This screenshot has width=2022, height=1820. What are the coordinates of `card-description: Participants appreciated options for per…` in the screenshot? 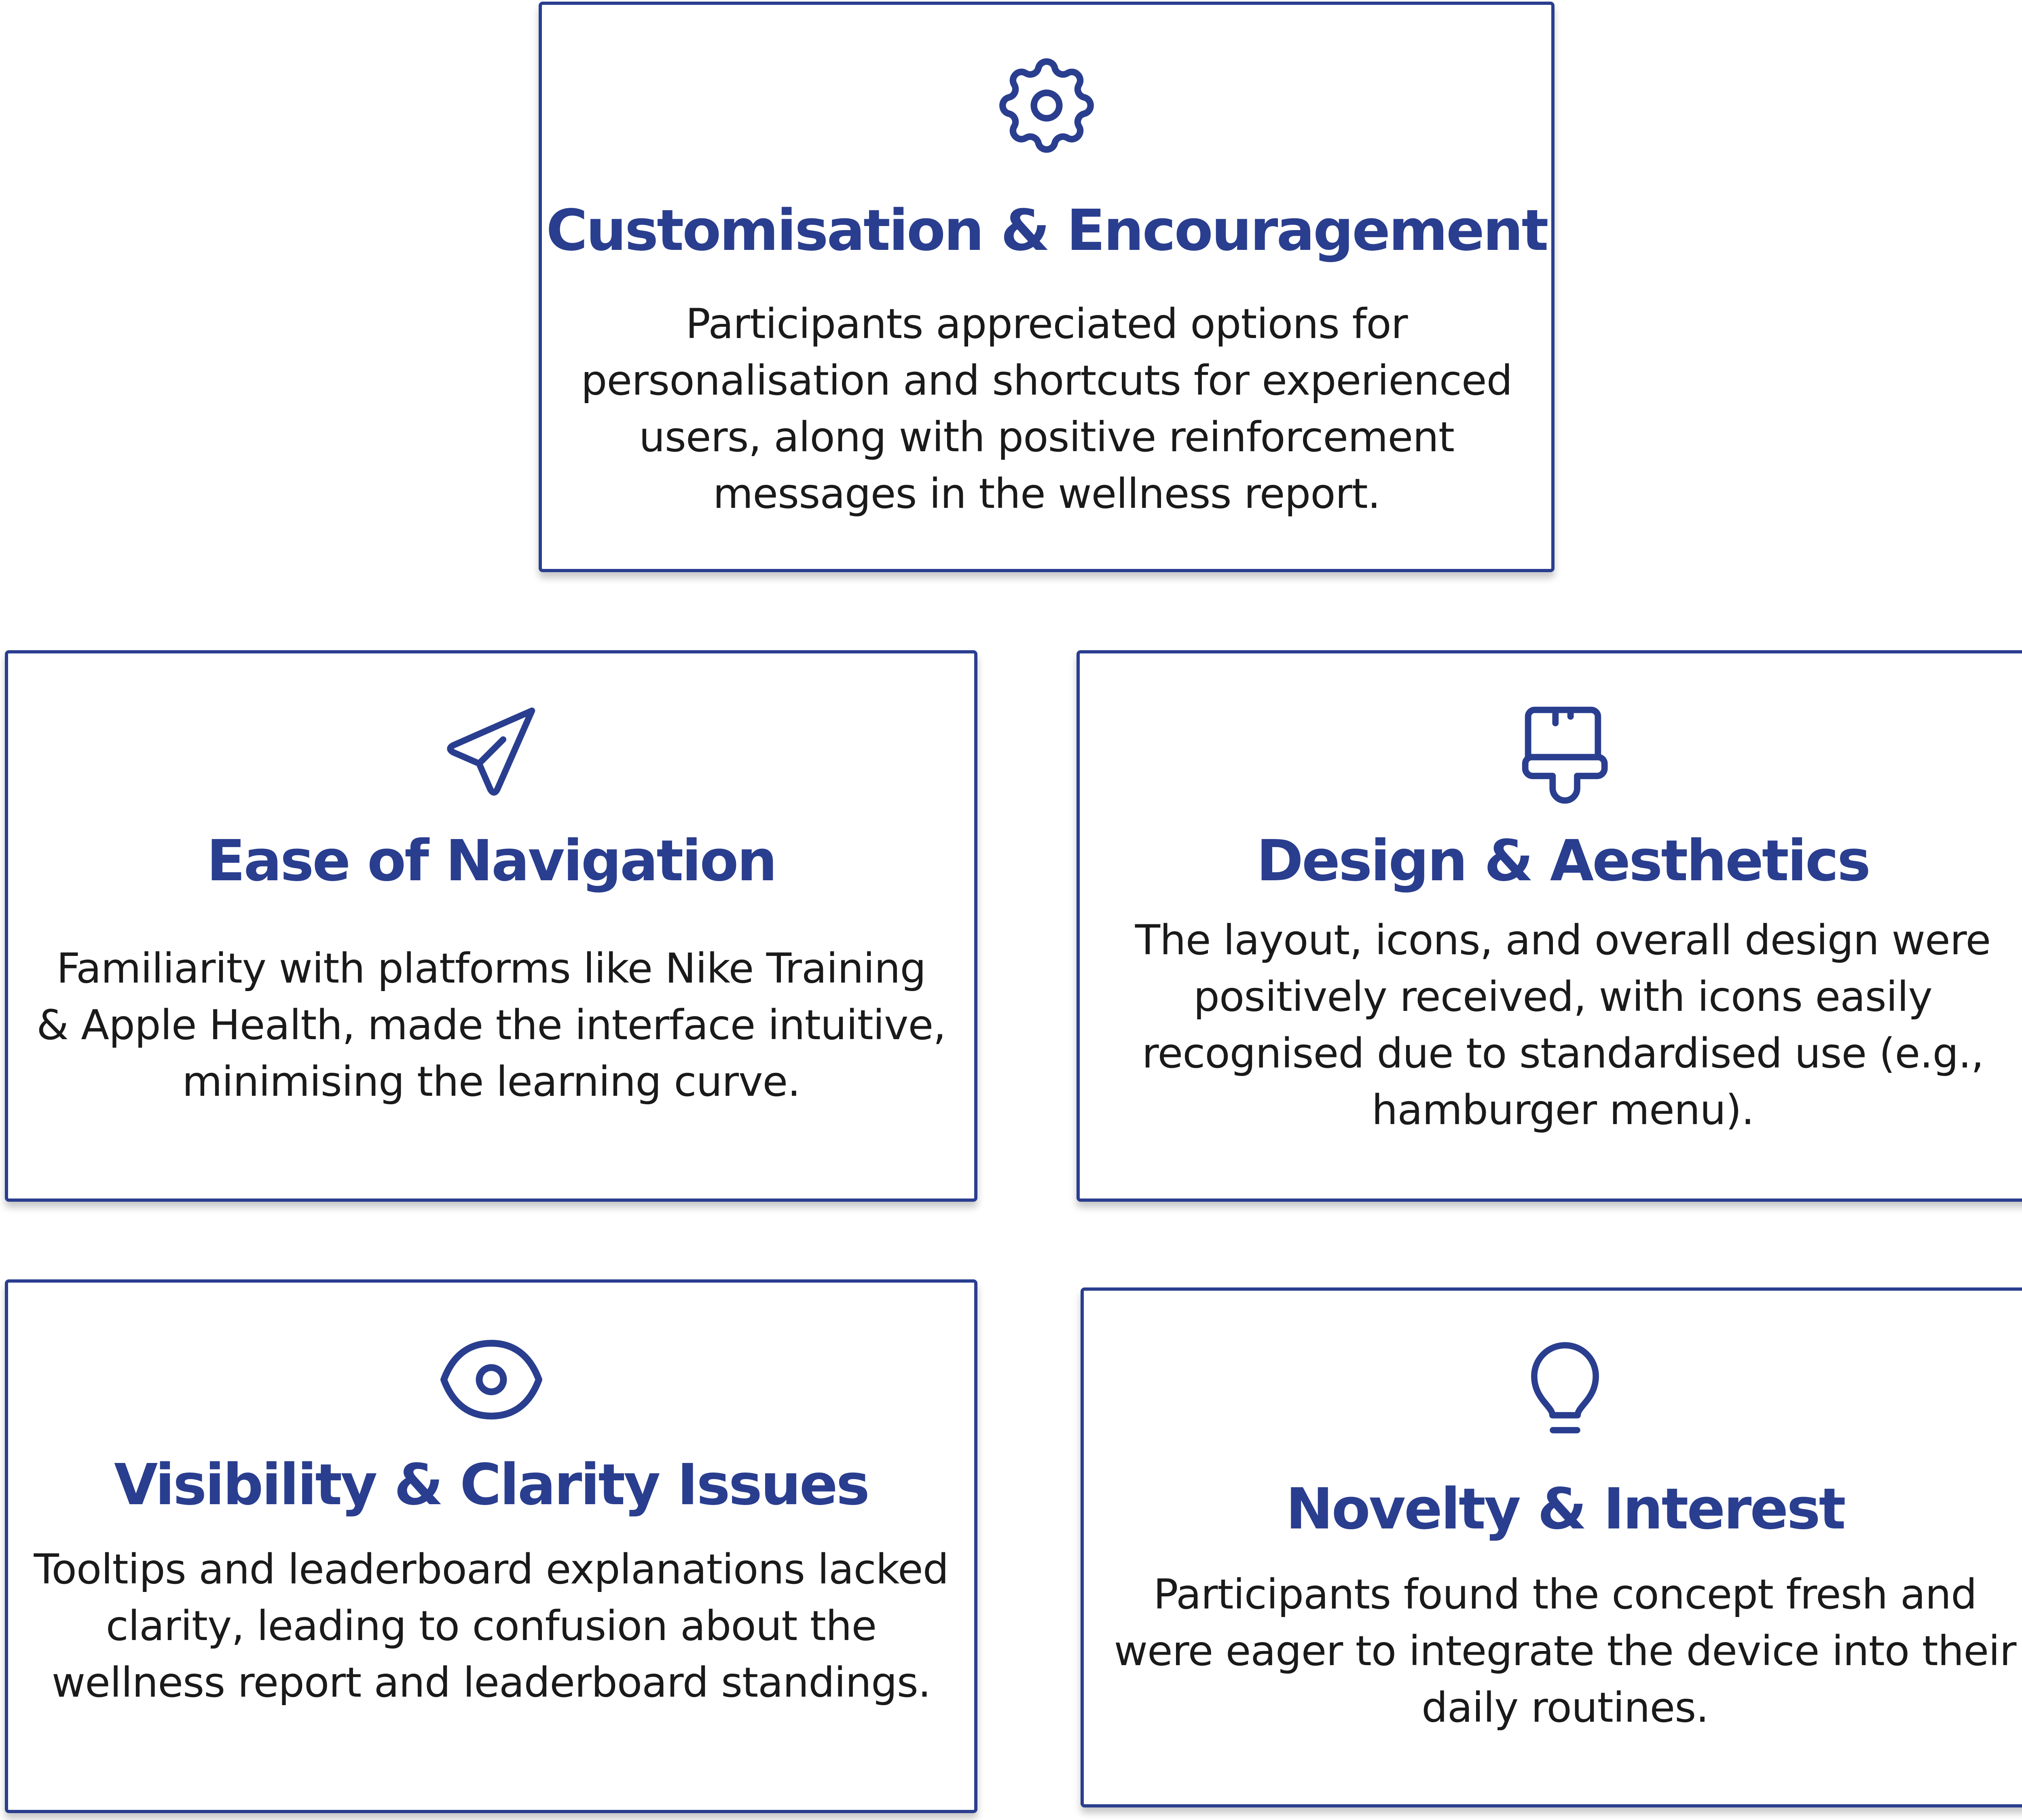 It's located at (1046, 409).